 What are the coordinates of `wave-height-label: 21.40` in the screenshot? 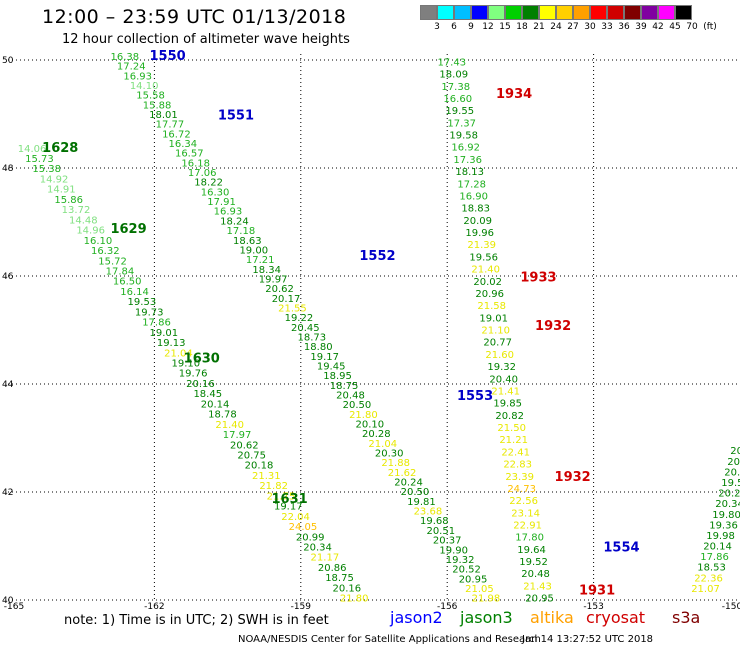 It's located at (229, 425).